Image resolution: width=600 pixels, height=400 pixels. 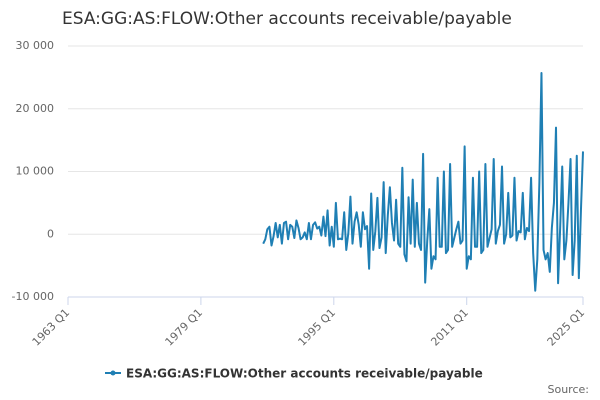 I want to click on x-tick-label: 1995 Q1, so click(x=317, y=327).